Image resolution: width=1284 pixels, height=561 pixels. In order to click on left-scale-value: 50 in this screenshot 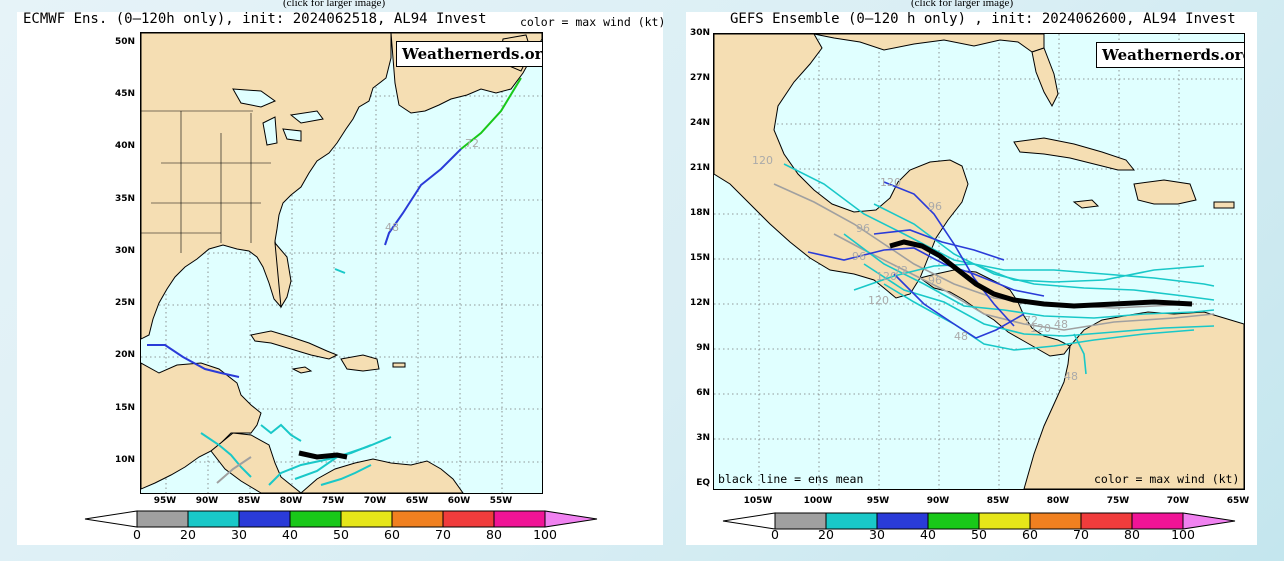, I will do `click(341, 534)`.